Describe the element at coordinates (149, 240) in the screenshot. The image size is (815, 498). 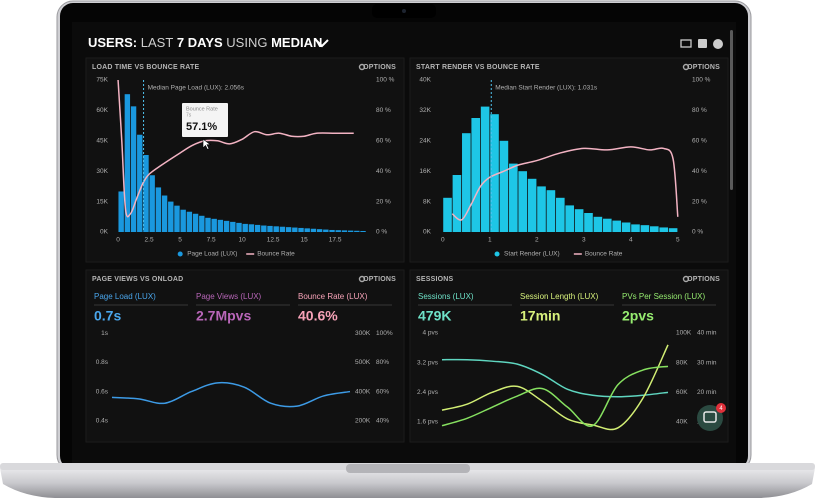
I see `x-tick-label: 2.5` at that location.